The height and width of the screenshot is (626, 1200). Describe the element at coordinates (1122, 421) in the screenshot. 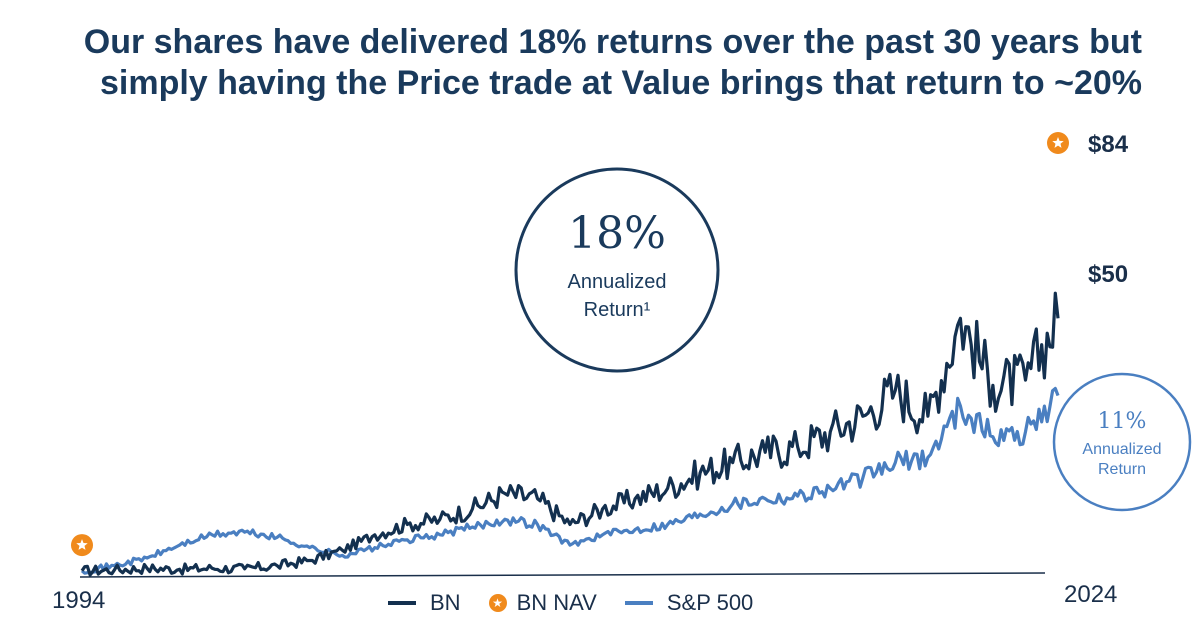

I see `sp-callout-pct: 11%` at that location.